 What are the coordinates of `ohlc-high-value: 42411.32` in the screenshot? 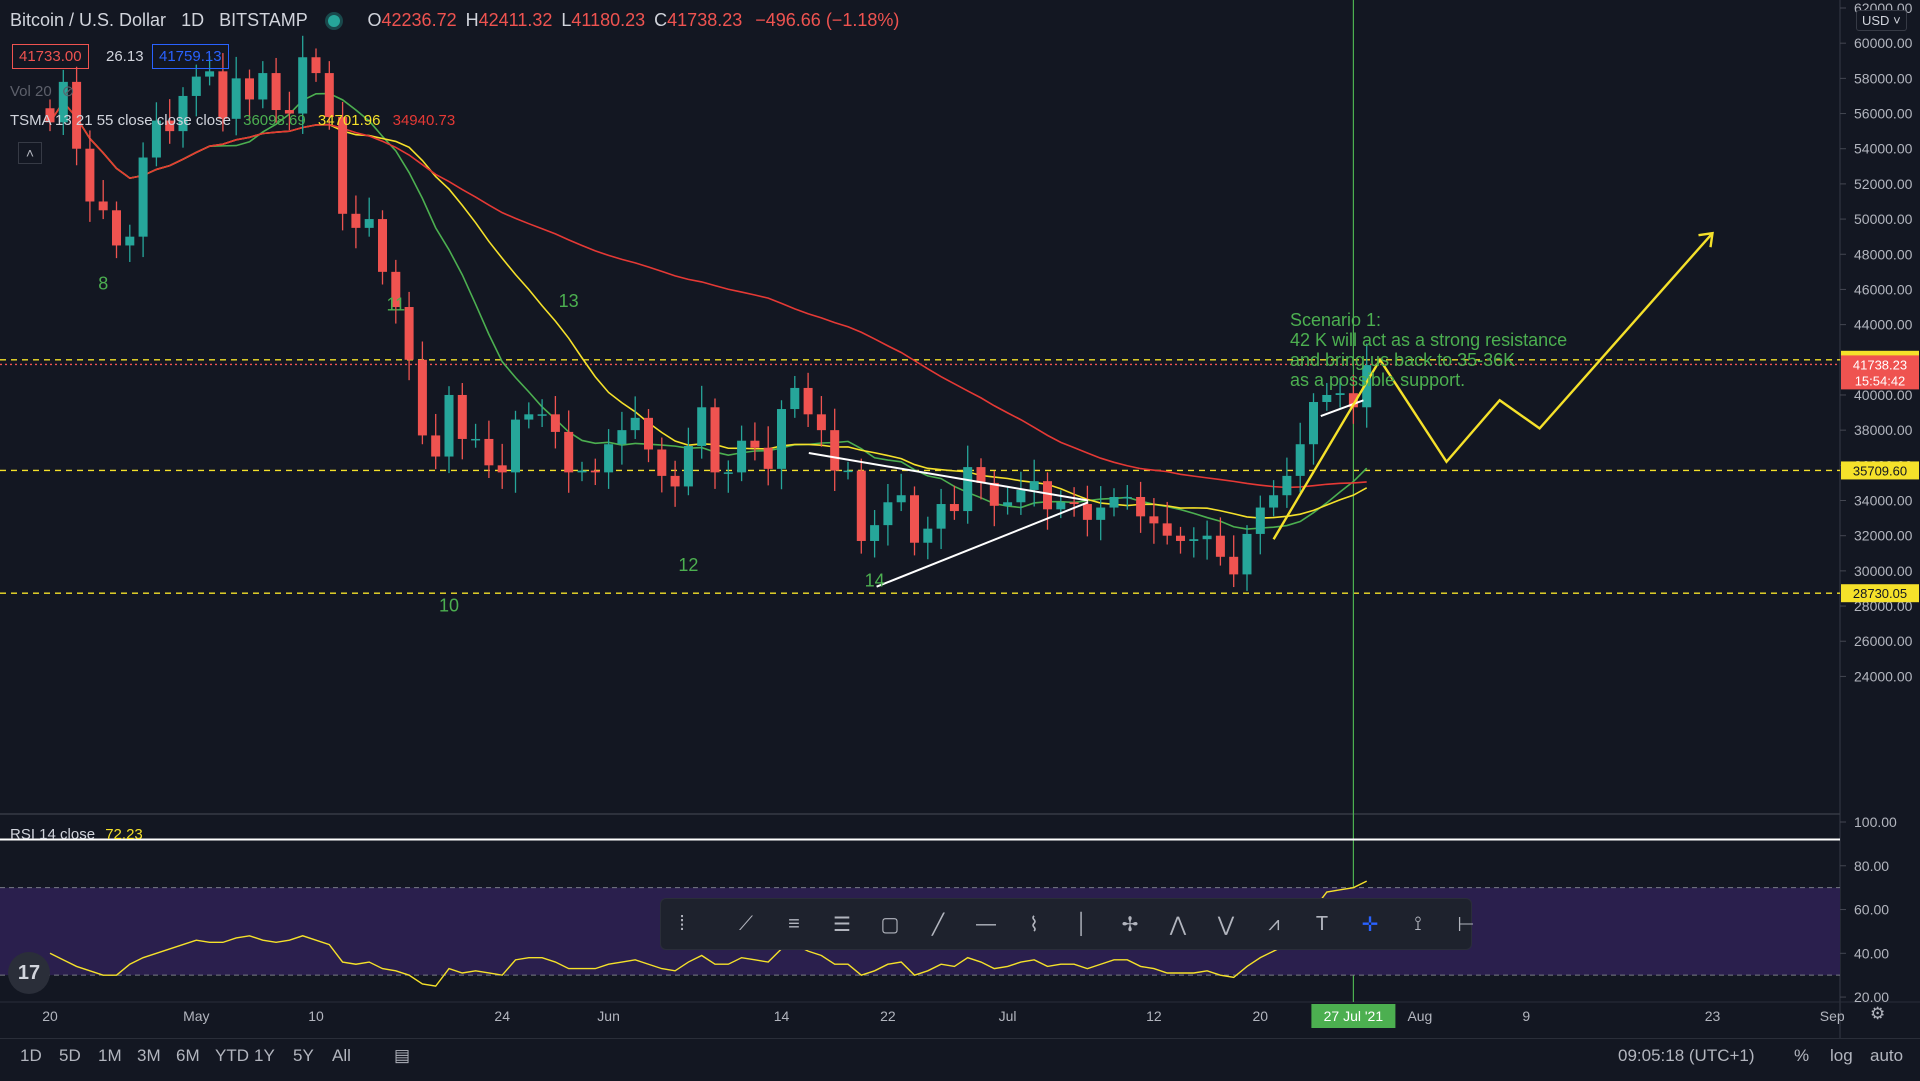 It's located at (515, 20).